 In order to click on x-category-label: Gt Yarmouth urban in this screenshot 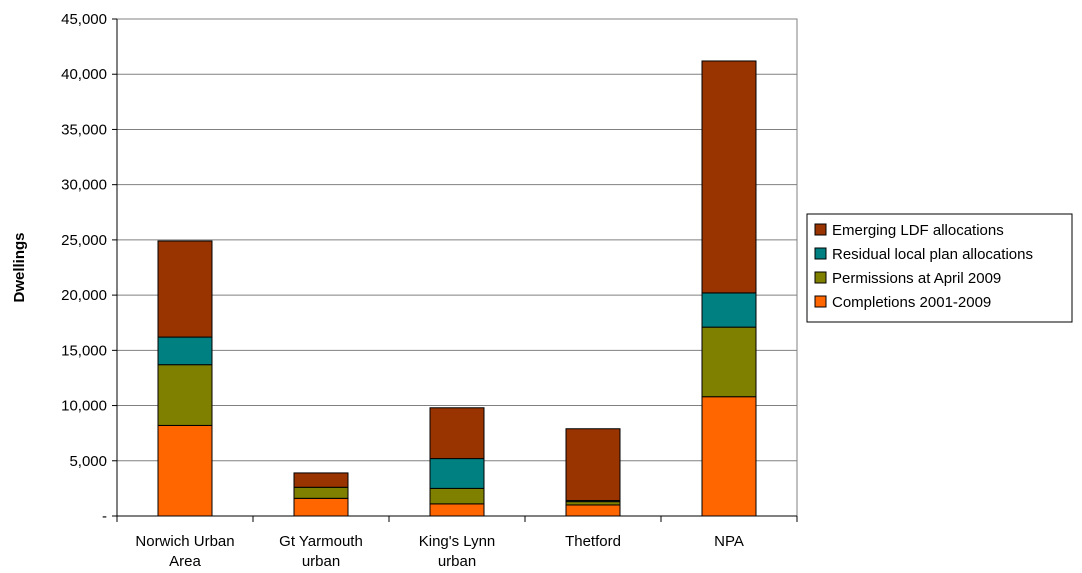, I will do `click(321, 551)`.